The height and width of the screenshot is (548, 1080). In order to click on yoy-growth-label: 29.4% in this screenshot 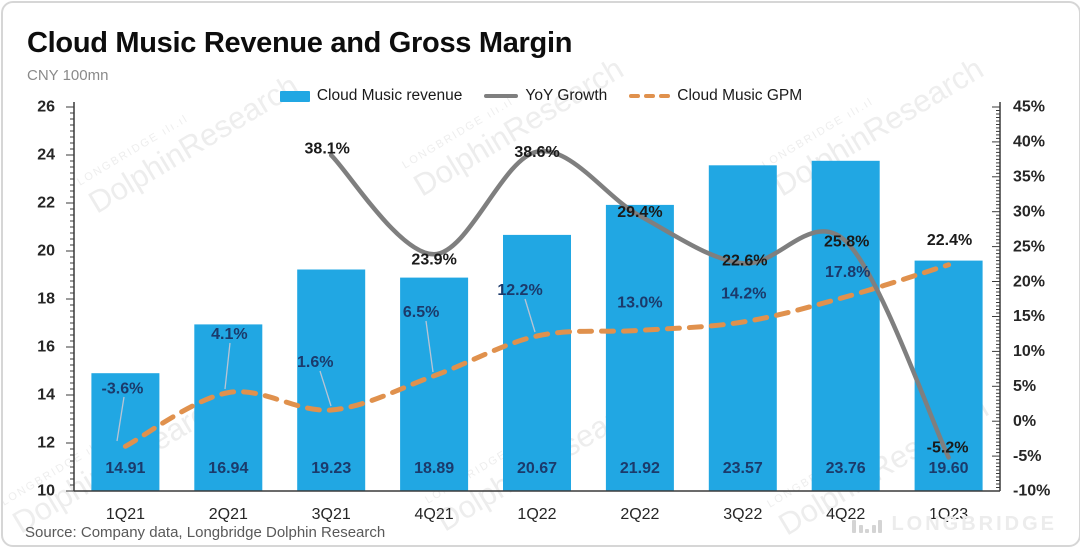, I will do `click(639, 212)`.